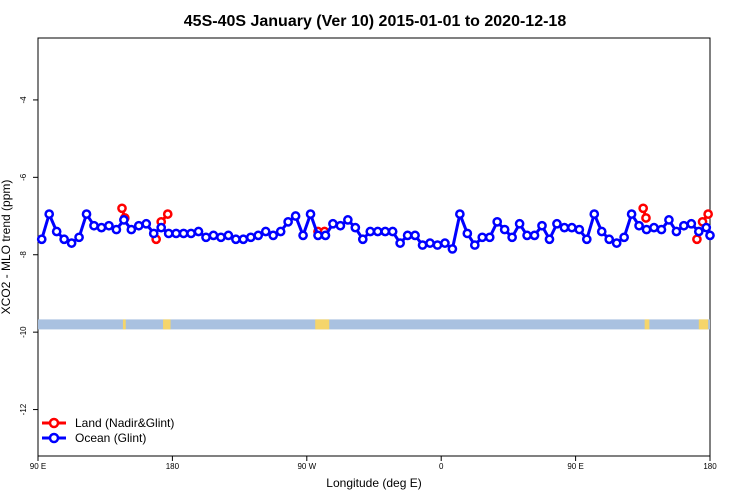 Image resolution: width=750 pixels, height=500 pixels. I want to click on land-ocean-band, so click(374, 324).